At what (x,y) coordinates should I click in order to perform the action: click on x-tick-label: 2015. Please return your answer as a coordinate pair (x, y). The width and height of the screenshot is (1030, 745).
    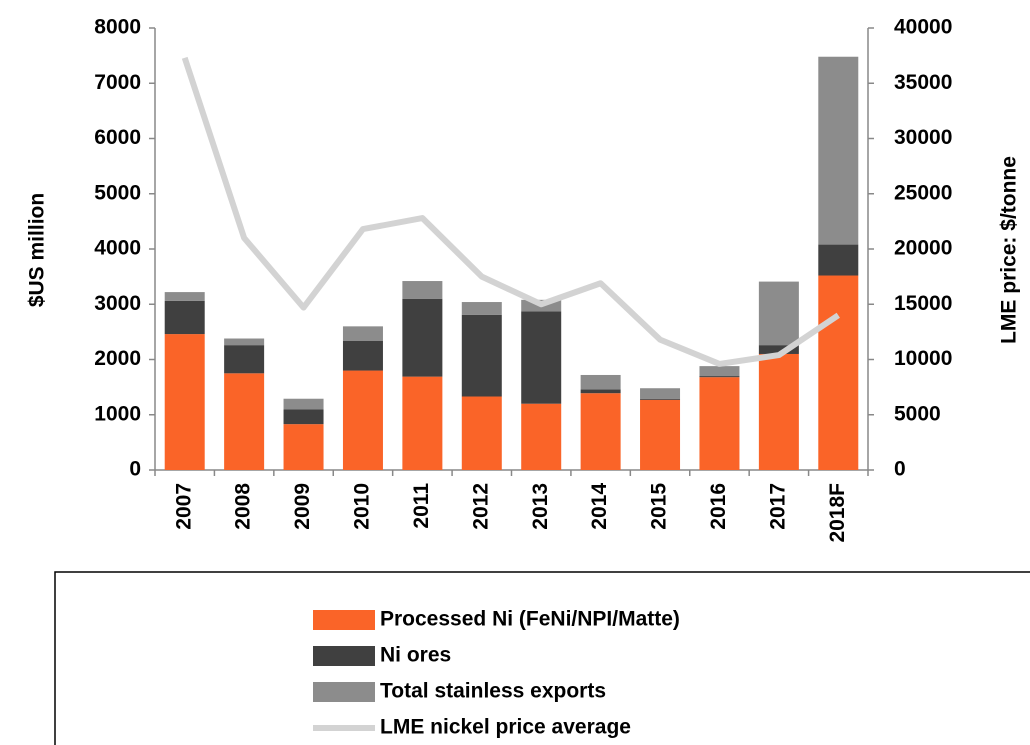
    Looking at the image, I should click on (659, 506).